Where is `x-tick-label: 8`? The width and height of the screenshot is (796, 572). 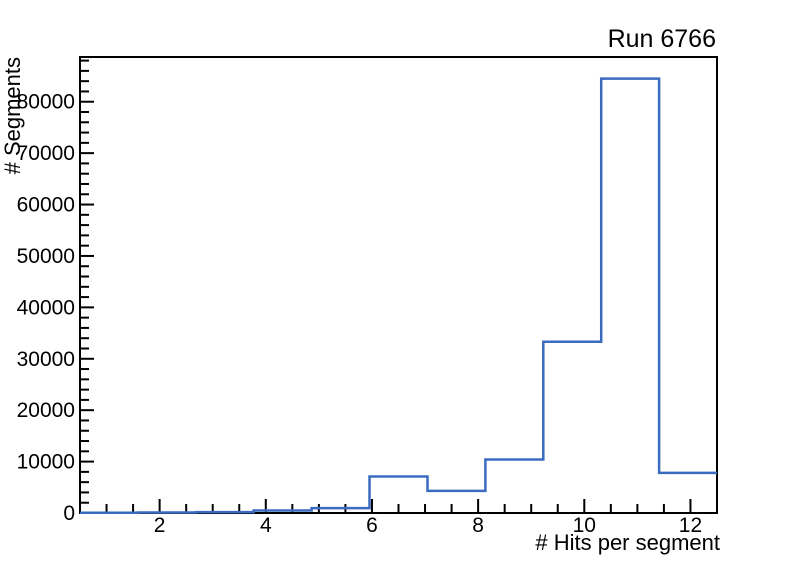
x-tick-label: 8 is located at coordinates (478, 525).